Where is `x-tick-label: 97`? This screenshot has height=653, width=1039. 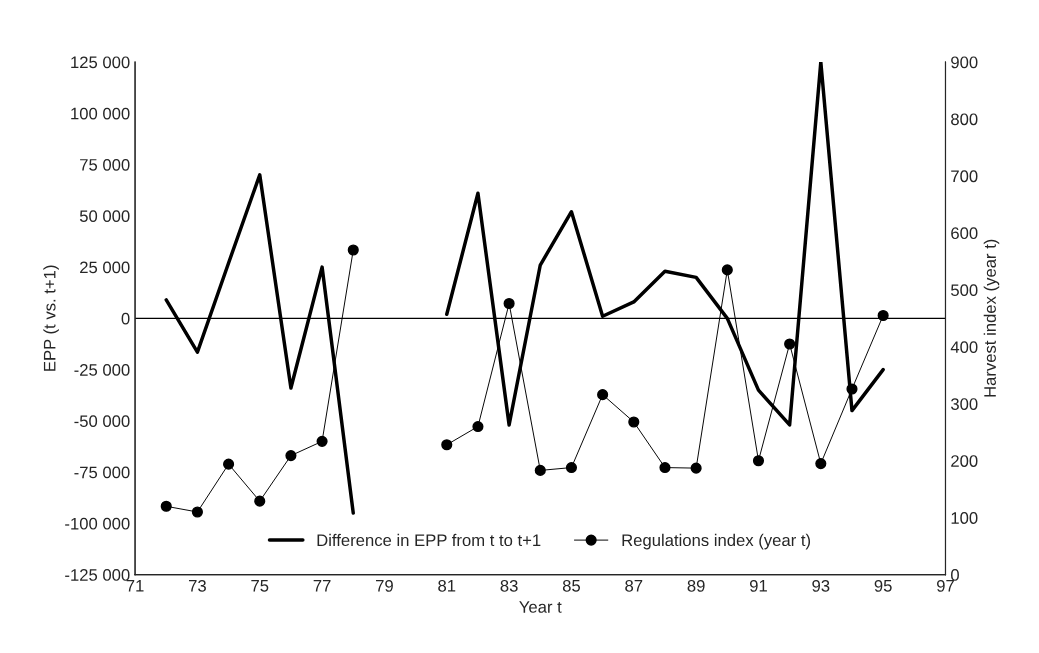
x-tick-label: 97 is located at coordinates (945, 585).